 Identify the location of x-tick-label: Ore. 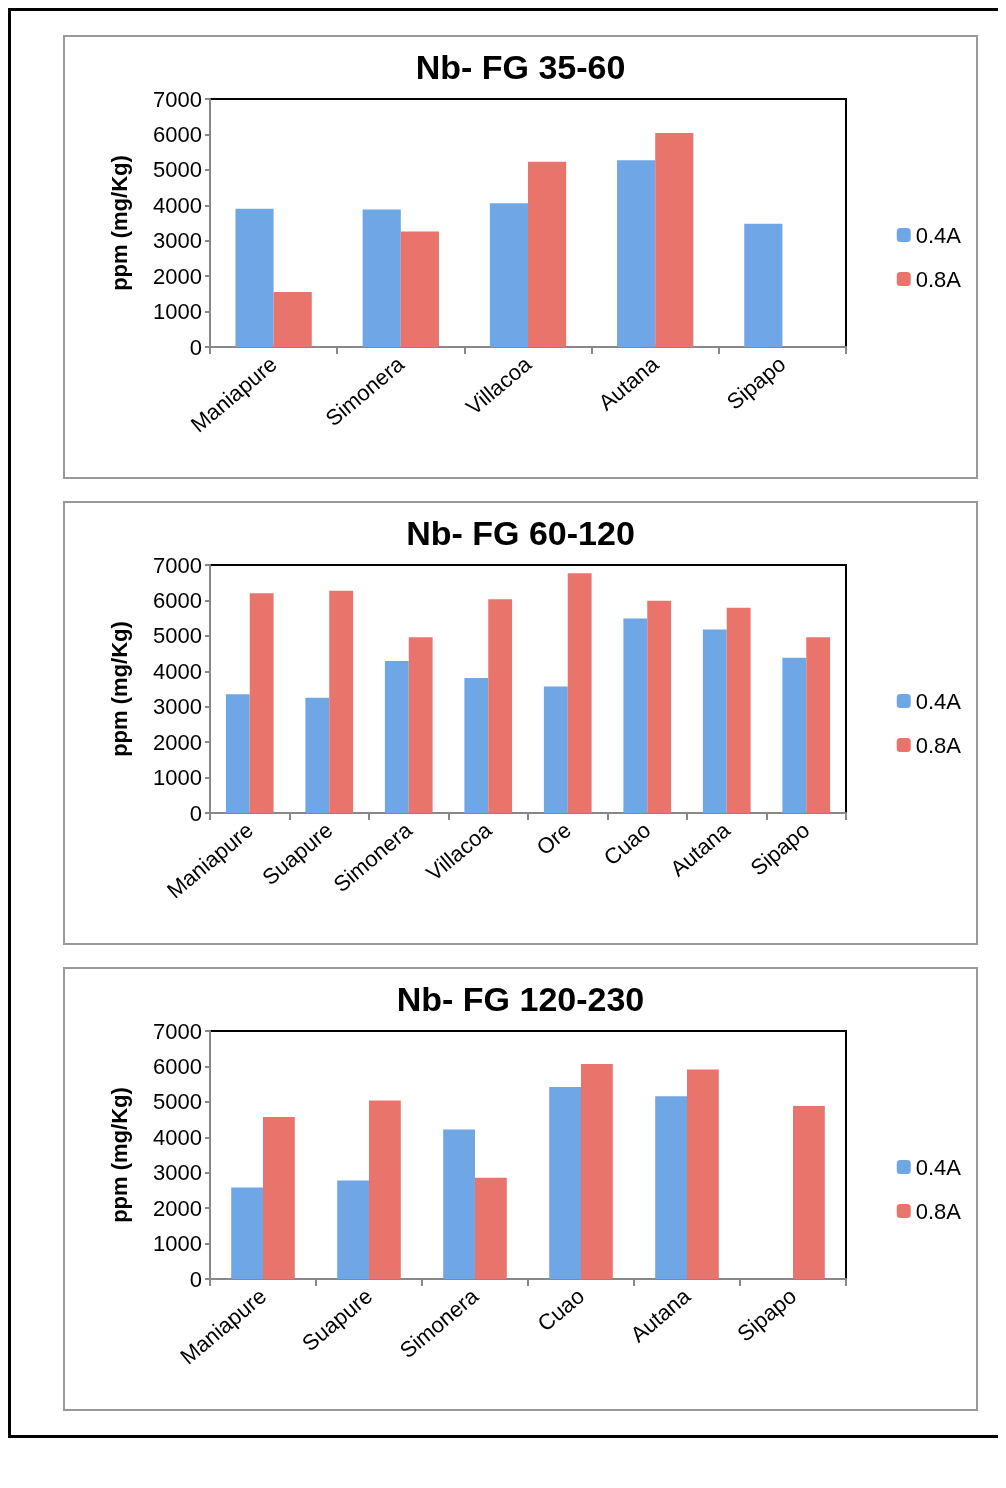
(553, 839).